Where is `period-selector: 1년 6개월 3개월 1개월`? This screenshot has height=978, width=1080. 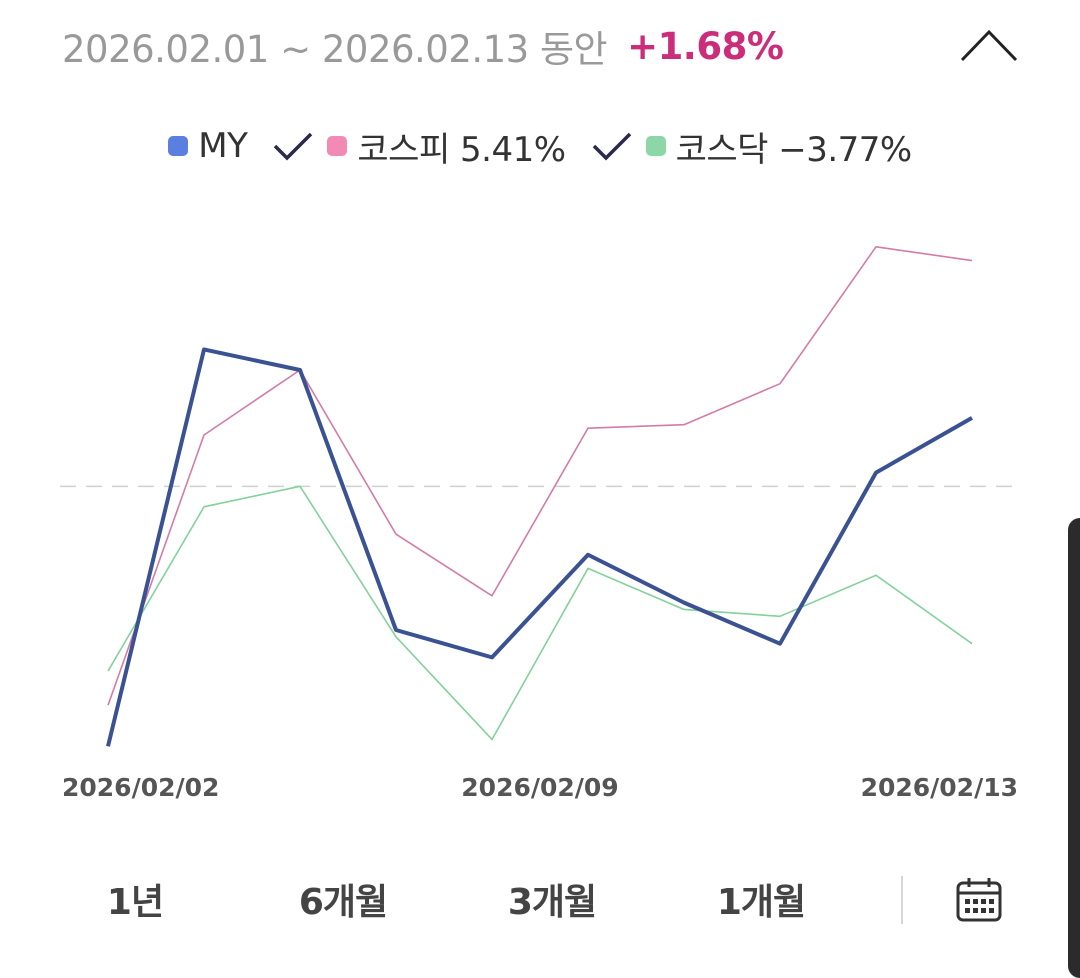
period-selector: 1년 6개월 3개월 1개월 is located at coordinates (540, 903).